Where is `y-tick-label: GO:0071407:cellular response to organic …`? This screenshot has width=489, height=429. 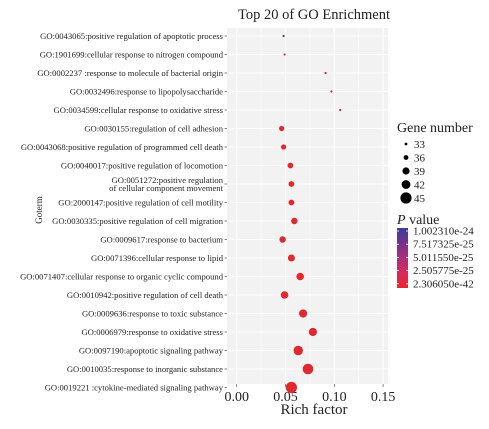
y-tick-label: GO:0071407:cellular response to organic … is located at coordinates (122, 277).